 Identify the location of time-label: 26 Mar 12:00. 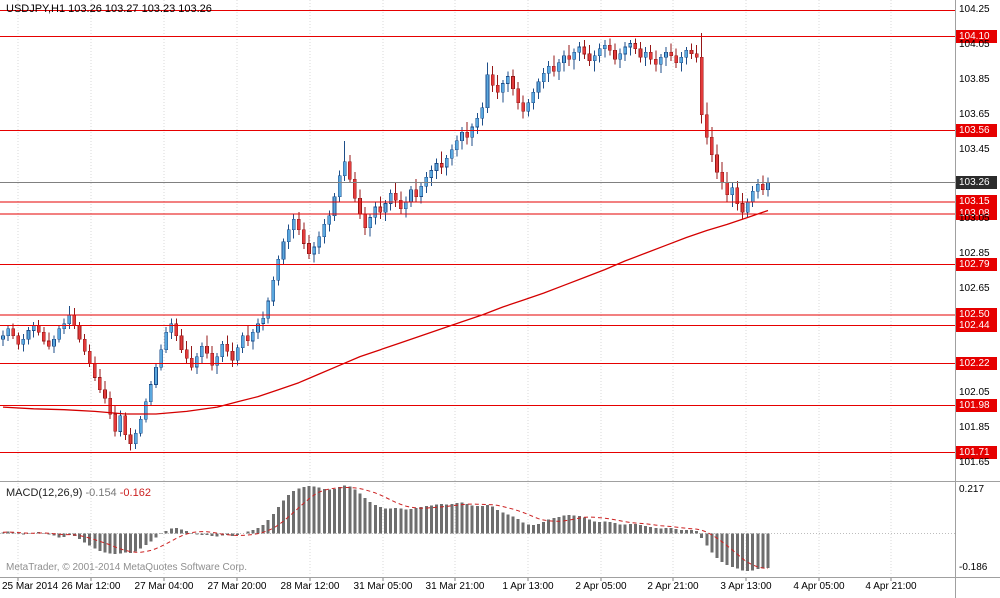
(91, 586).